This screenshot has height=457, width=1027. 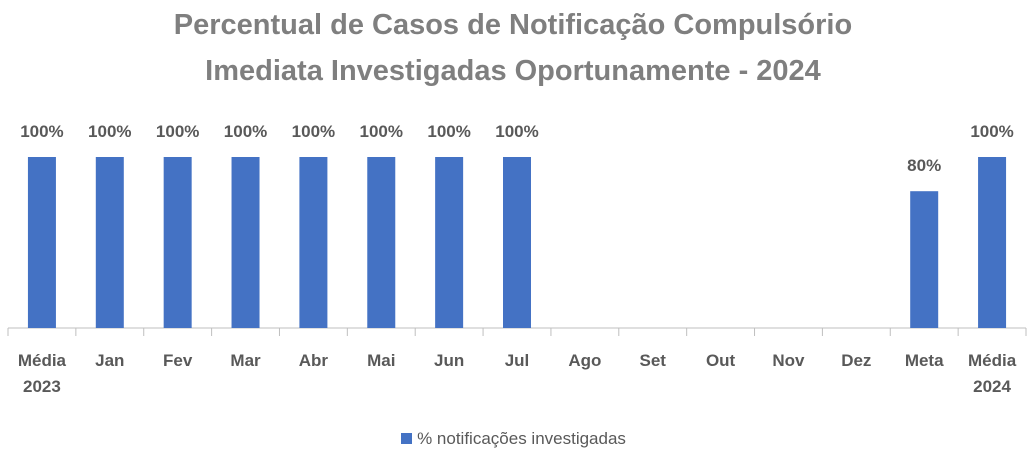 What do you see at coordinates (178, 360) in the screenshot?
I see `x-tick-label: Fev` at bounding box center [178, 360].